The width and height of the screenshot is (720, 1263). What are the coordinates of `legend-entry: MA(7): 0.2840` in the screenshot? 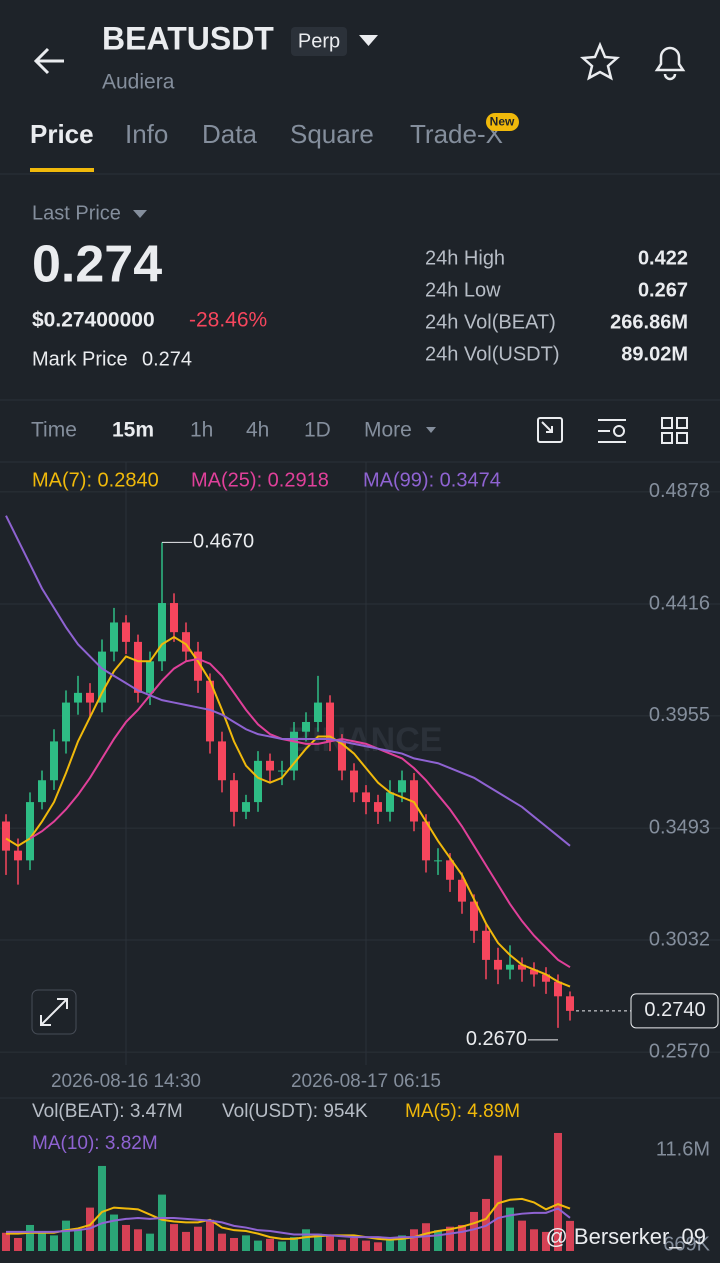 It's located at (95, 480).